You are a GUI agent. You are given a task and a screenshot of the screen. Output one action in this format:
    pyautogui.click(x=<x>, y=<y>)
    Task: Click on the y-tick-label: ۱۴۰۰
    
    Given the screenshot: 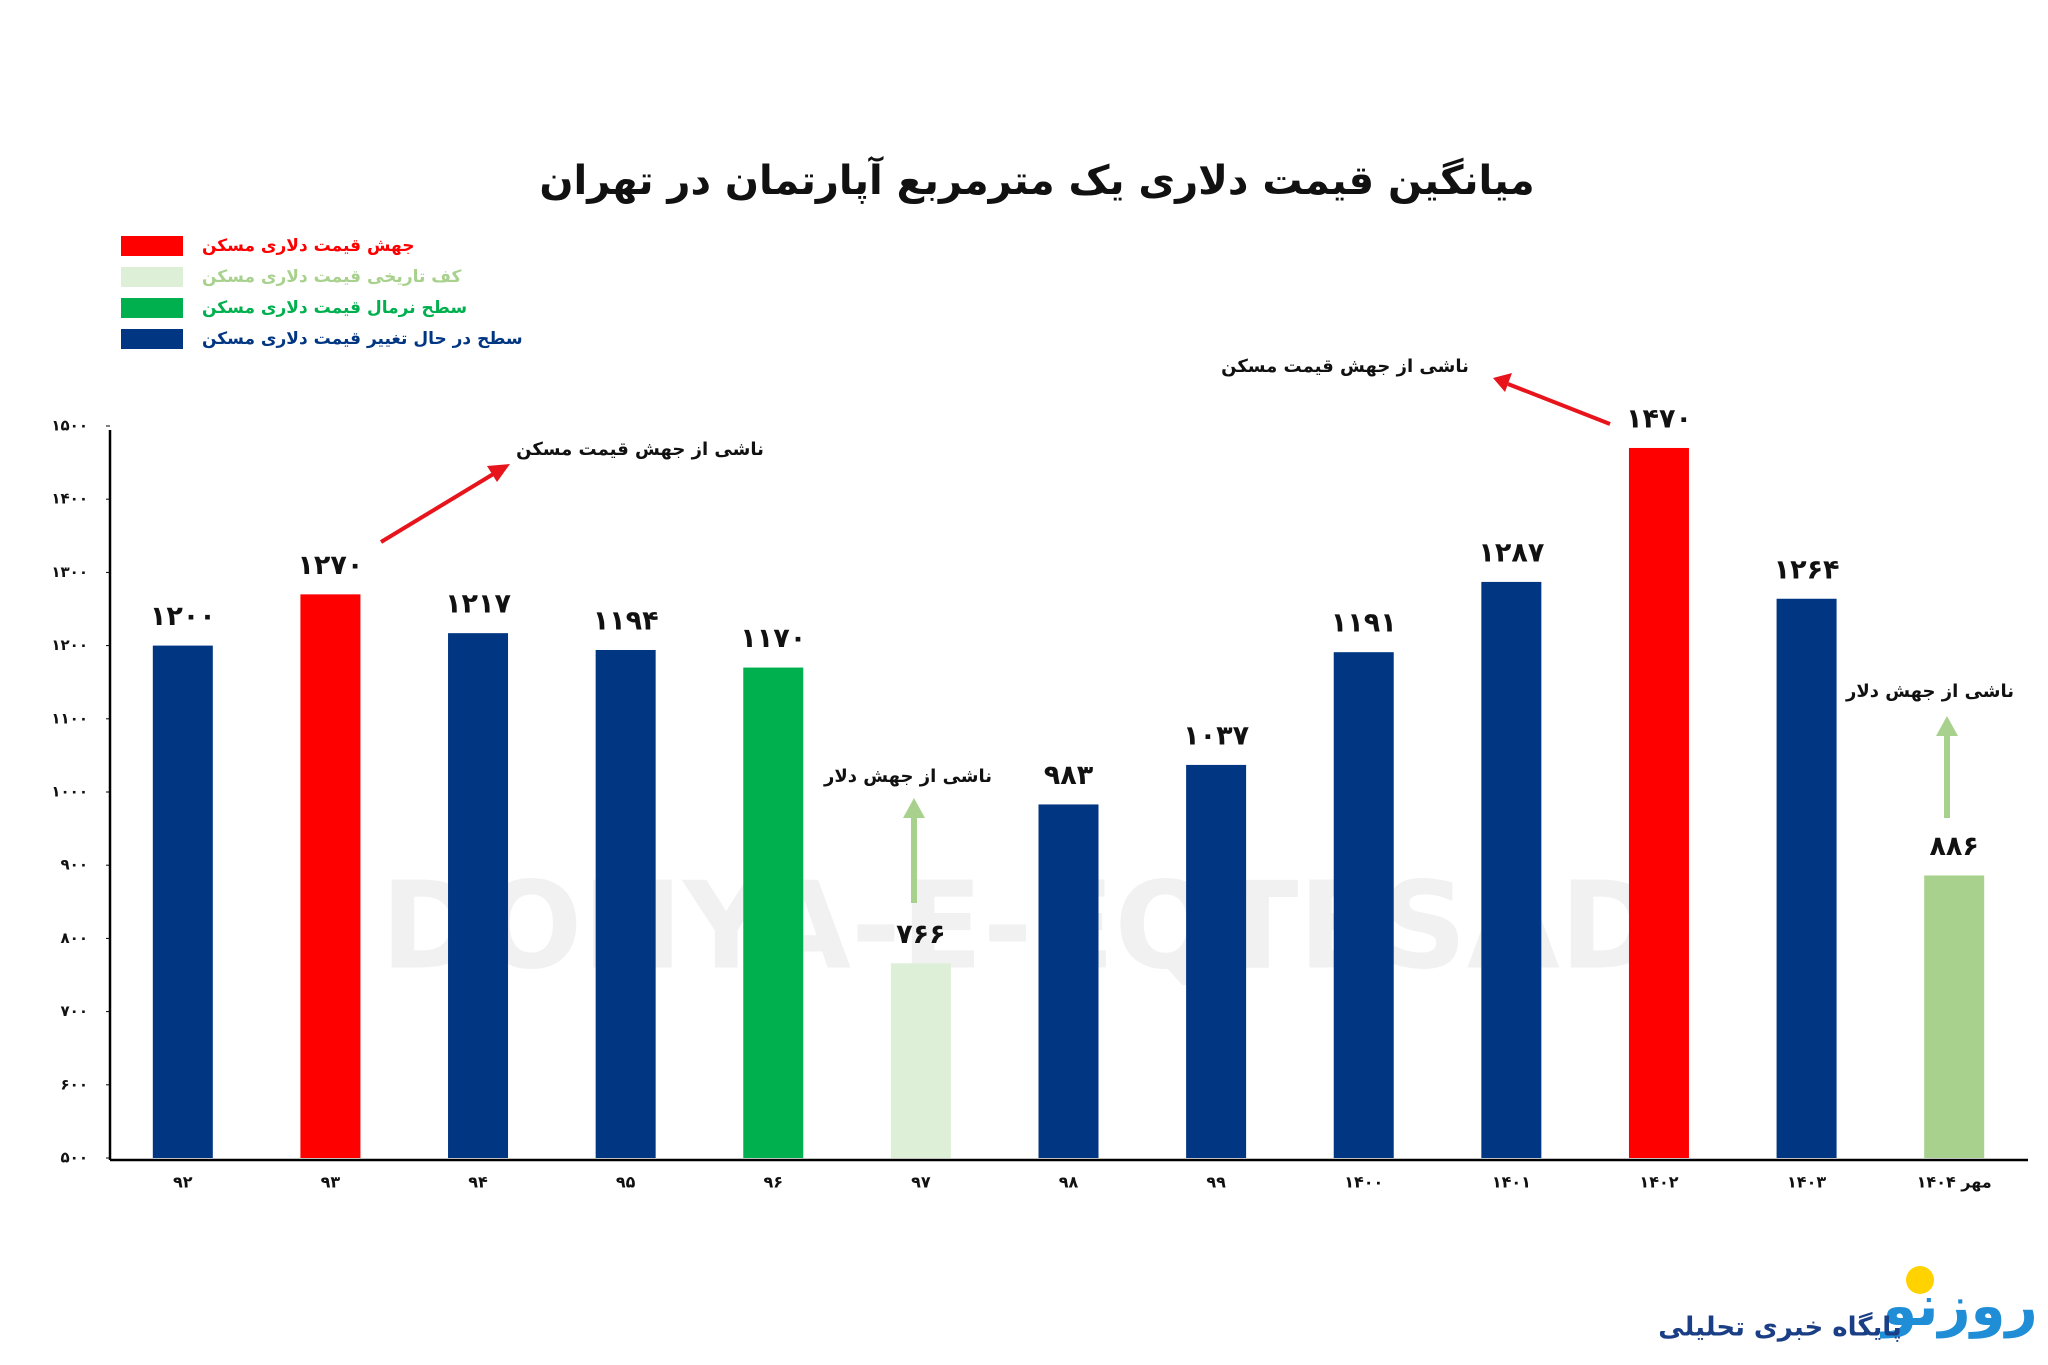 What is the action you would take?
    pyautogui.click(x=69, y=499)
    